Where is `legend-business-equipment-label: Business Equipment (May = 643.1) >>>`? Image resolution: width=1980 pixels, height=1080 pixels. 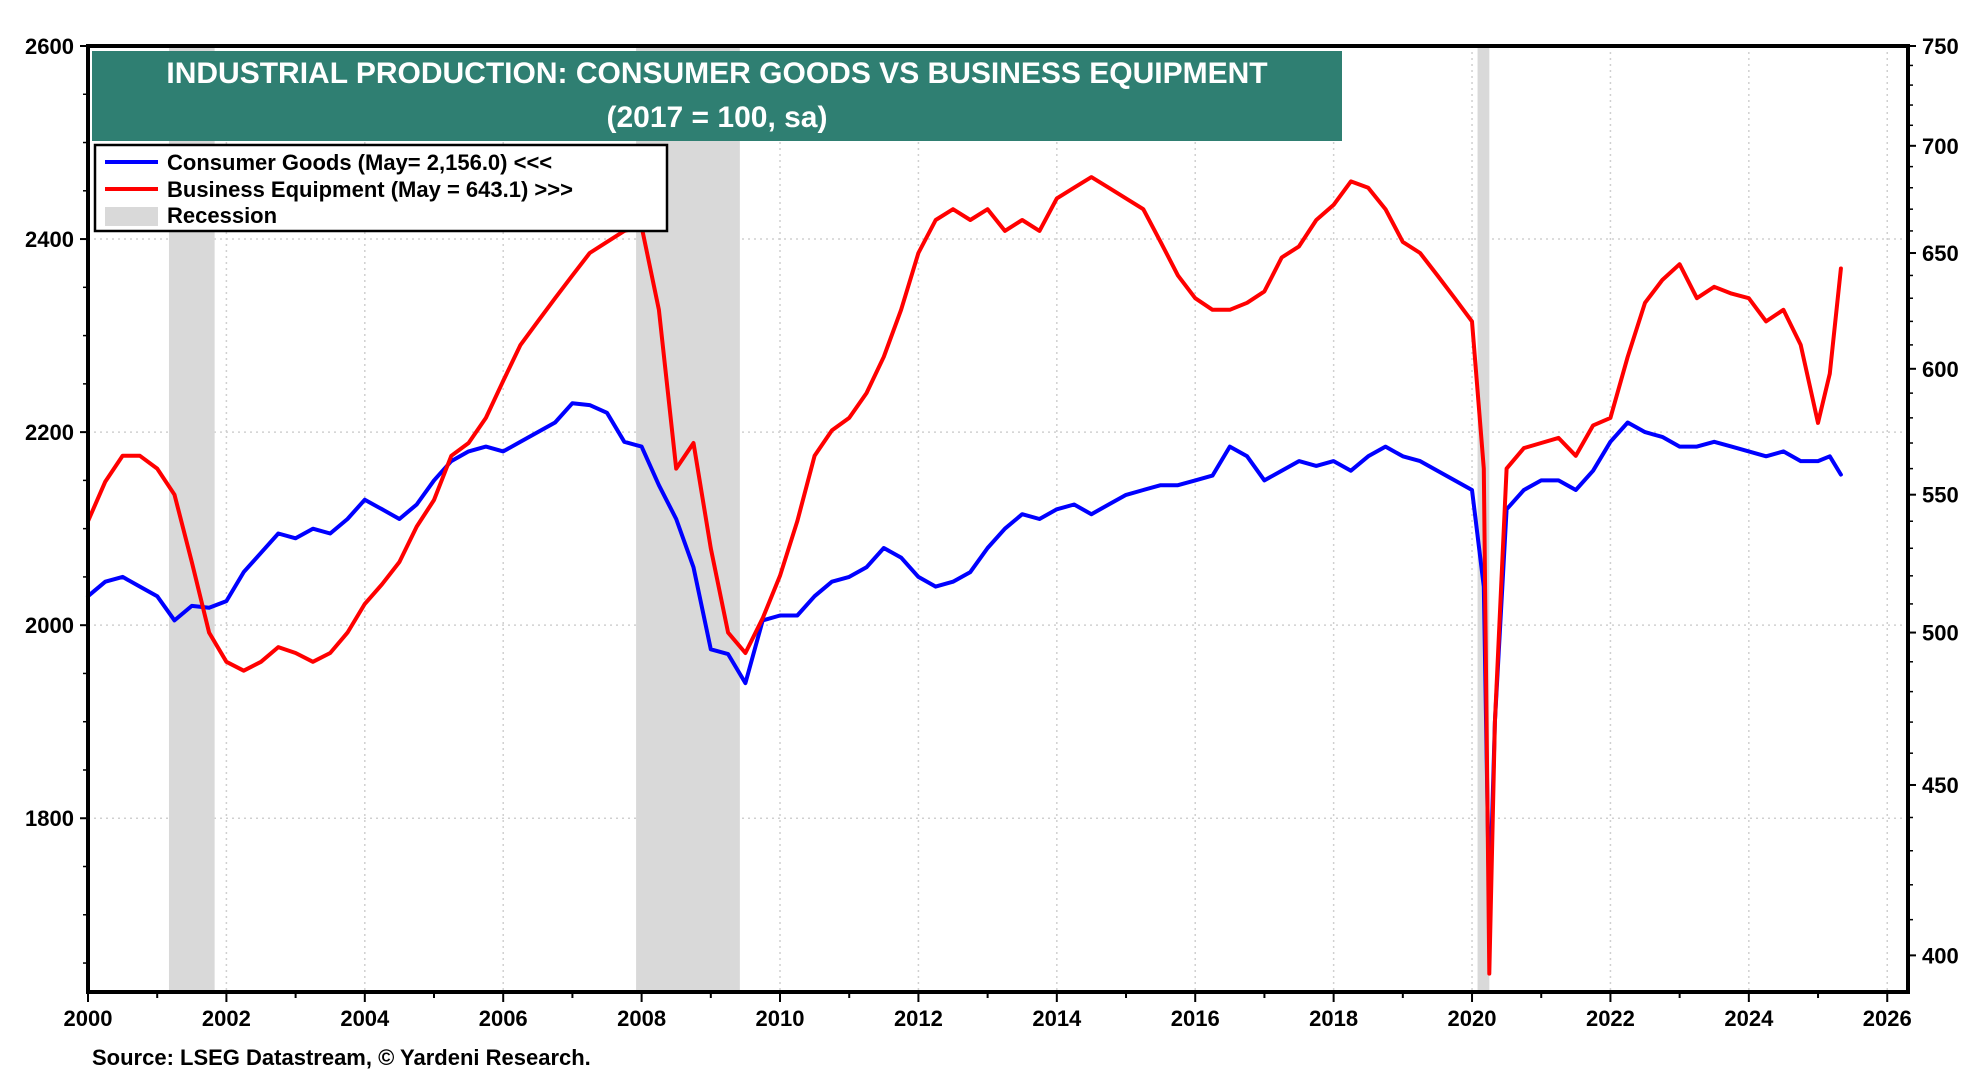 legend-business-equipment-label: Business Equipment (May = 643.1) >>> is located at coordinates (370, 189).